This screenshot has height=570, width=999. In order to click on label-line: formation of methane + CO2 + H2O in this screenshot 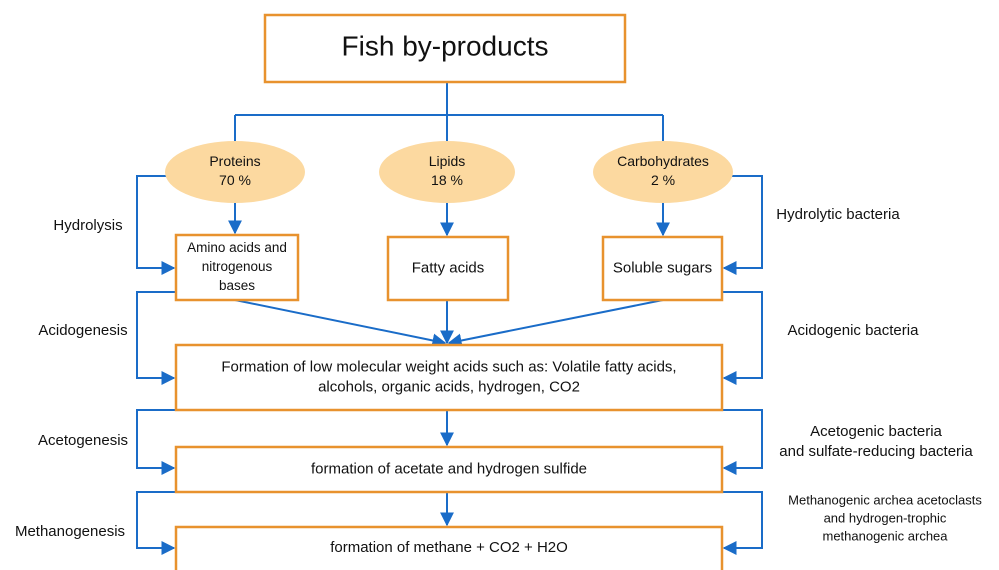, I will do `click(449, 547)`.